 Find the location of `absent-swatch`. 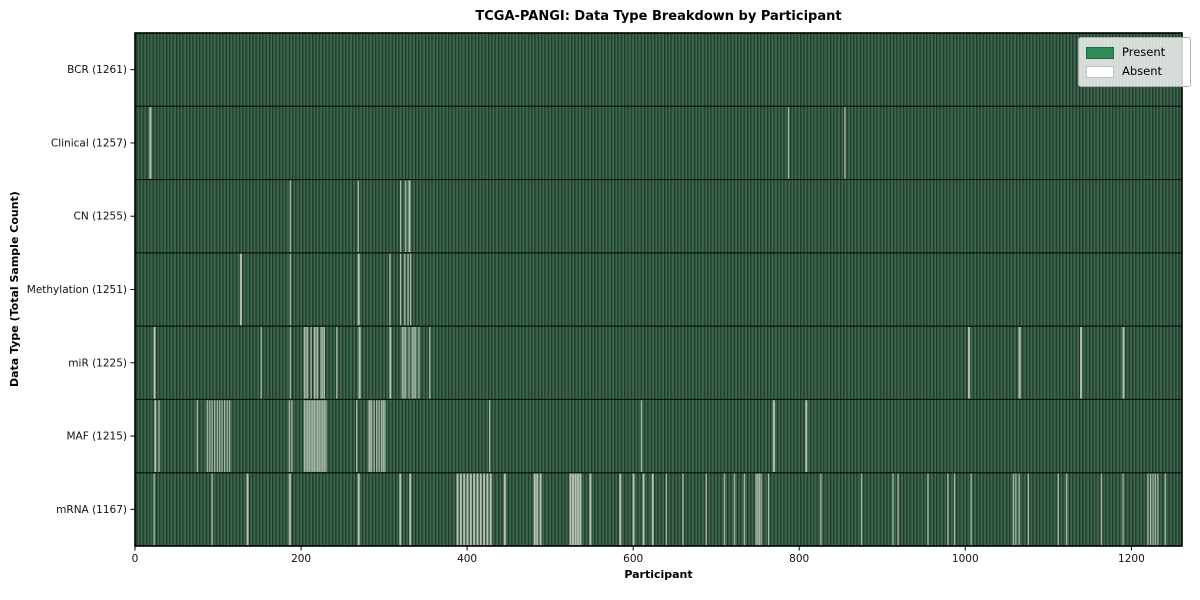

absent-swatch is located at coordinates (1100, 71).